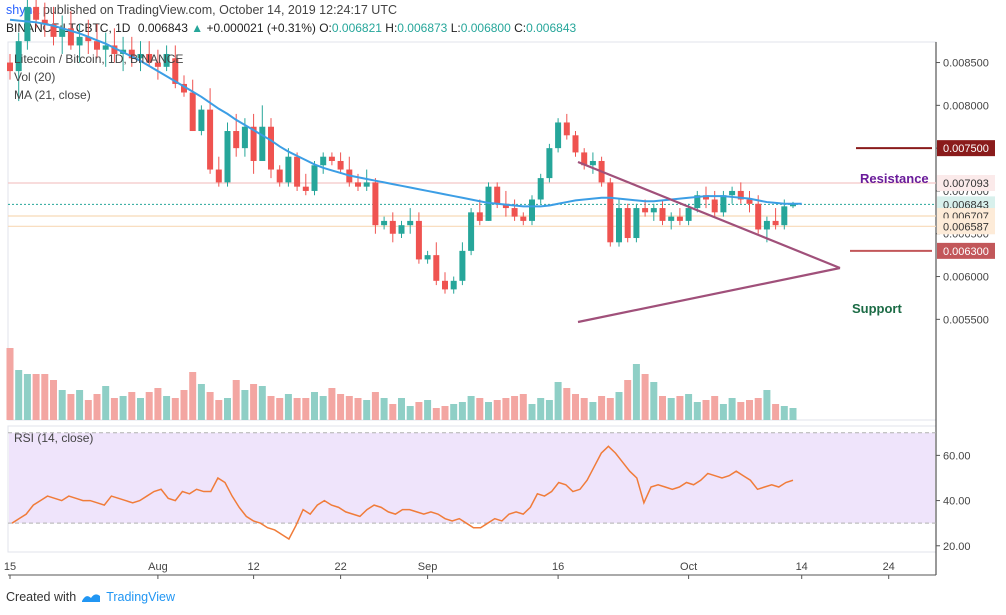  What do you see at coordinates (35, 77) in the screenshot?
I see `volume-legend: Vol (20)` at bounding box center [35, 77].